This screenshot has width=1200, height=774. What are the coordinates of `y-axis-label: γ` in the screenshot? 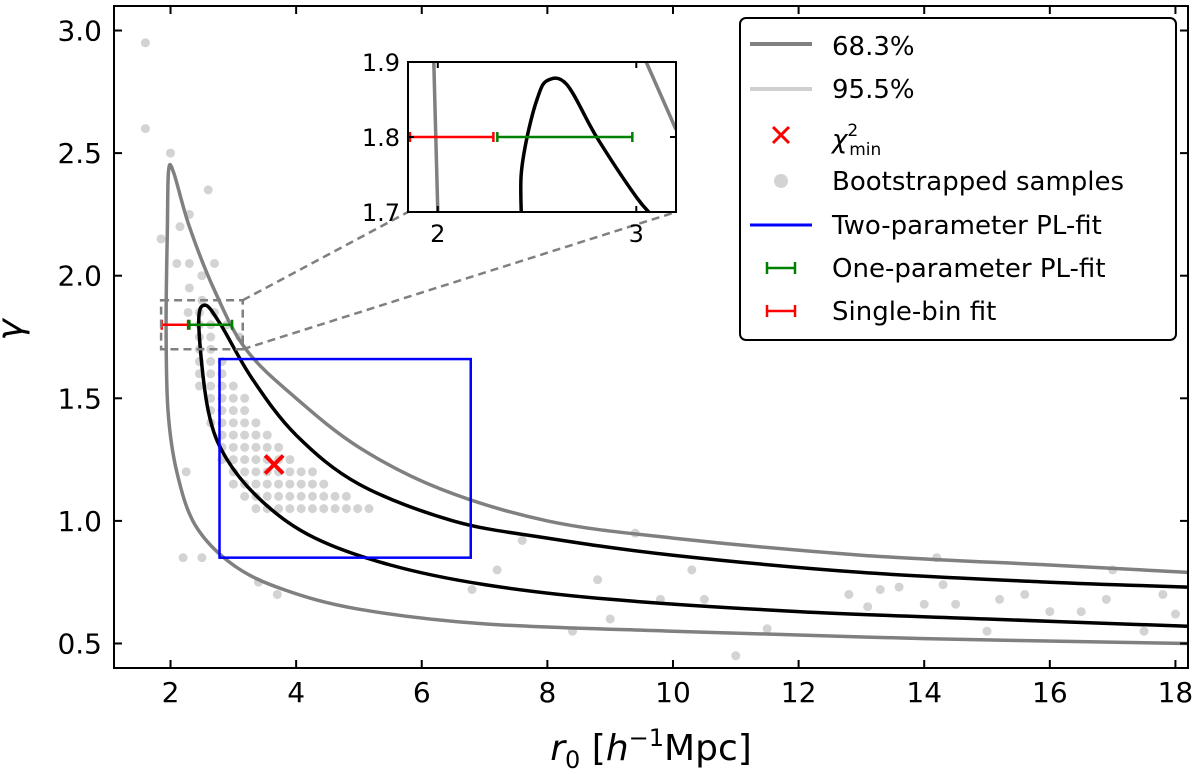 It's located at (15, 329).